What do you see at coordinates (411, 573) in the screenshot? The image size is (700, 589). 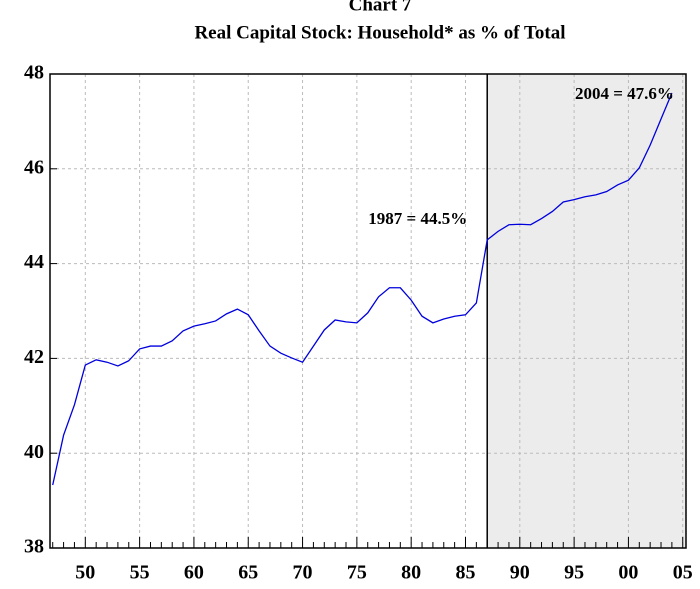 I see `x-tick-label: 80` at bounding box center [411, 573].